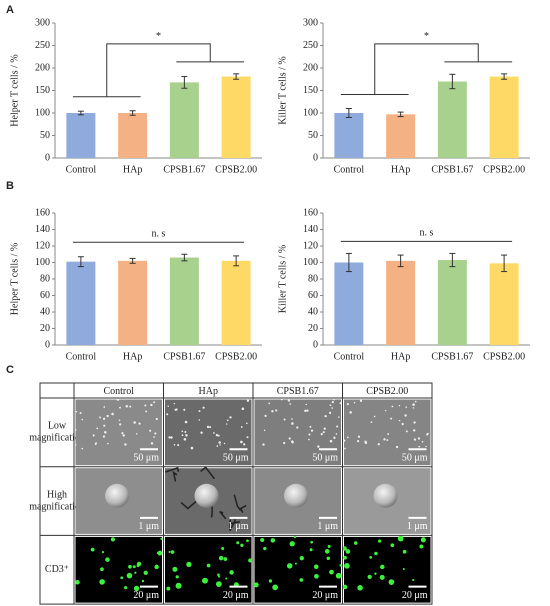 This screenshot has width=550, height=606. Describe the element at coordinates (427, 233) in the screenshot. I see `annotation: n. s` at that location.